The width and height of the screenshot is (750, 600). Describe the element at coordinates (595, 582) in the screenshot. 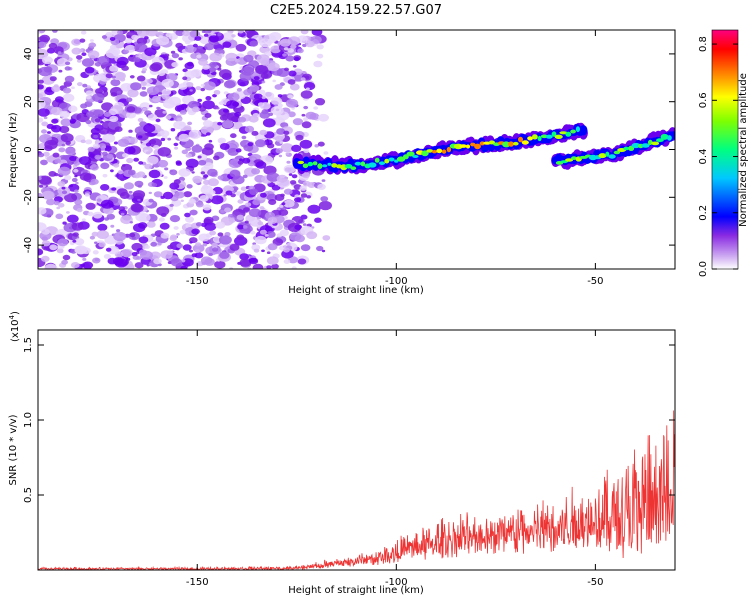

I see `x-tick-label: -50` at that location.